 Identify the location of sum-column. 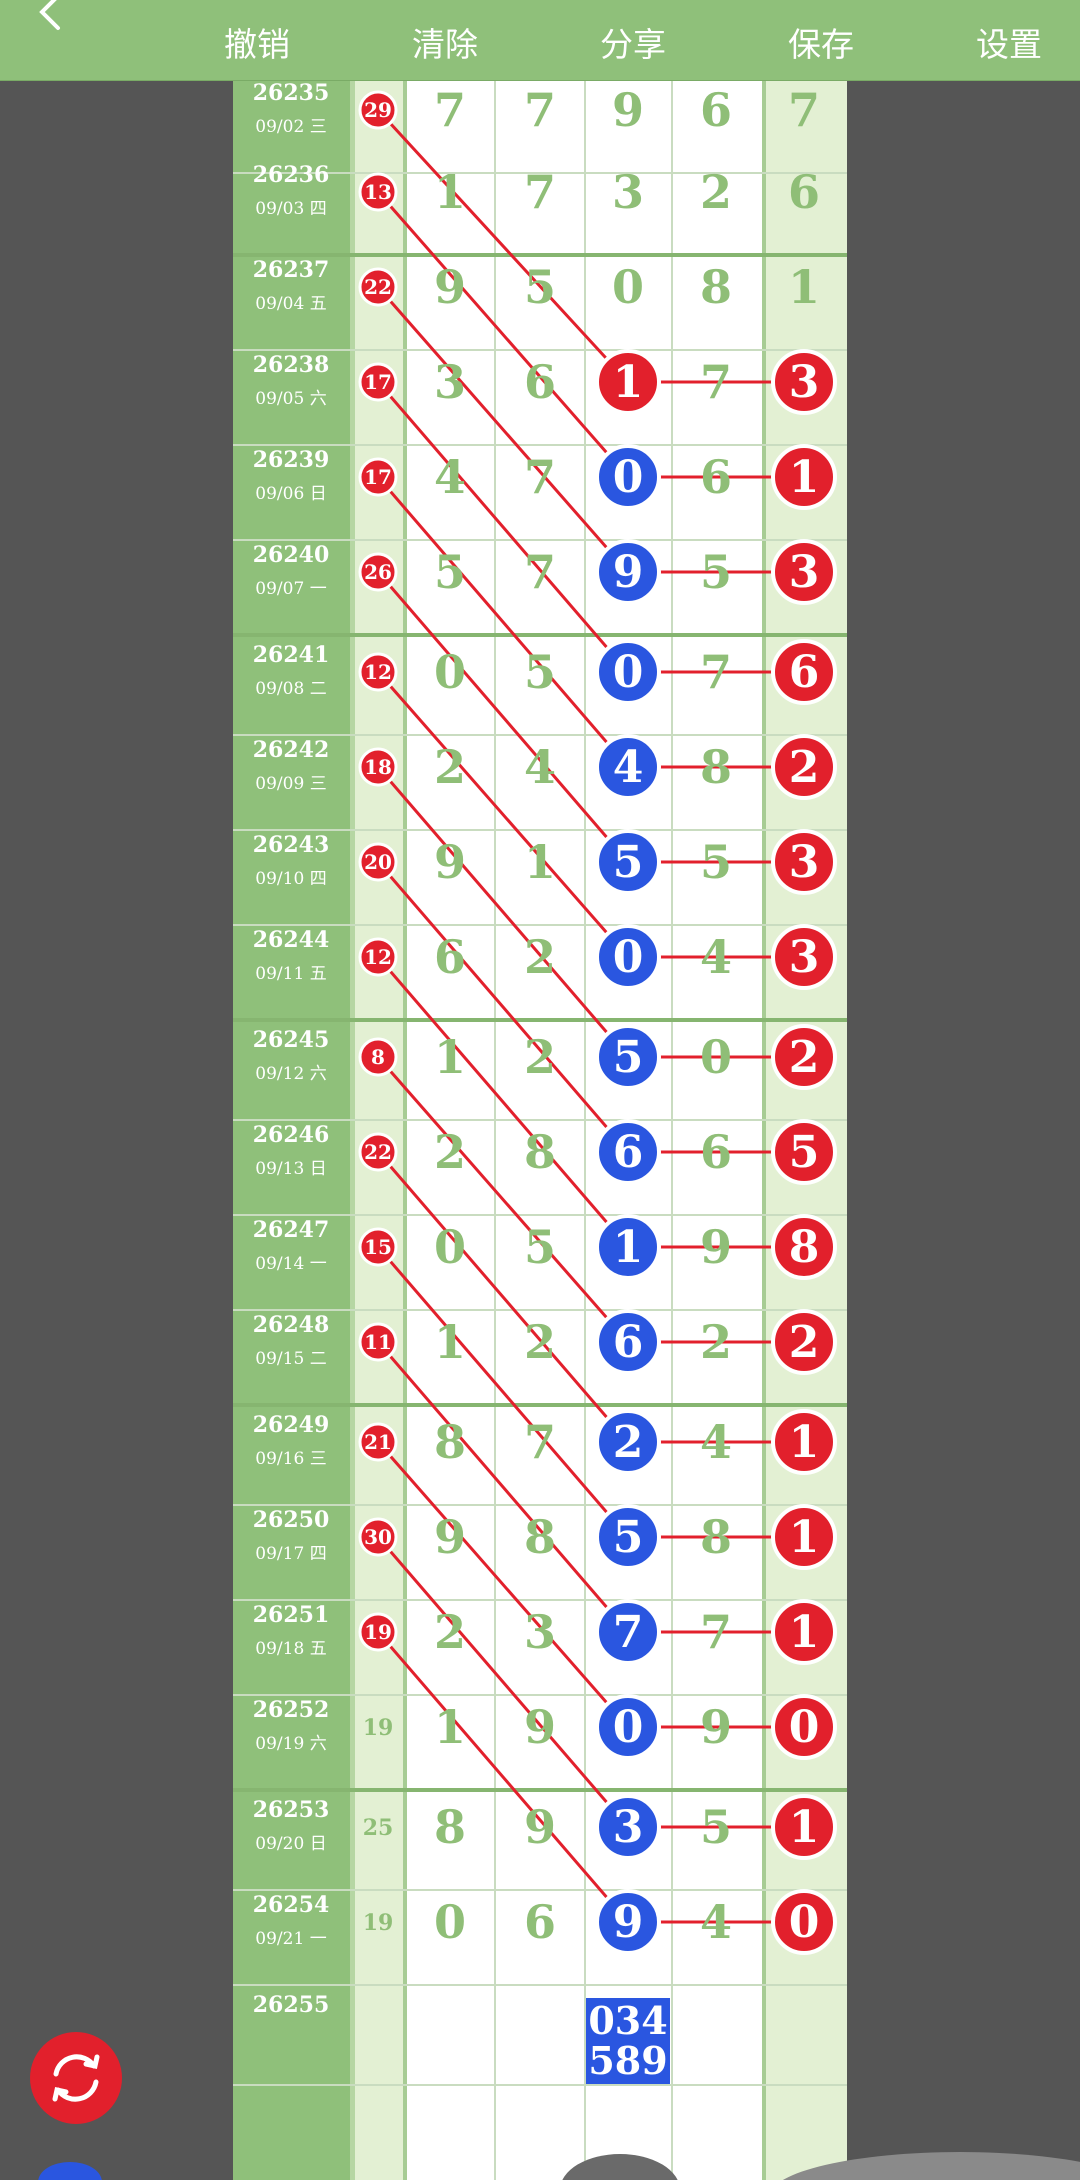
(379, 1130).